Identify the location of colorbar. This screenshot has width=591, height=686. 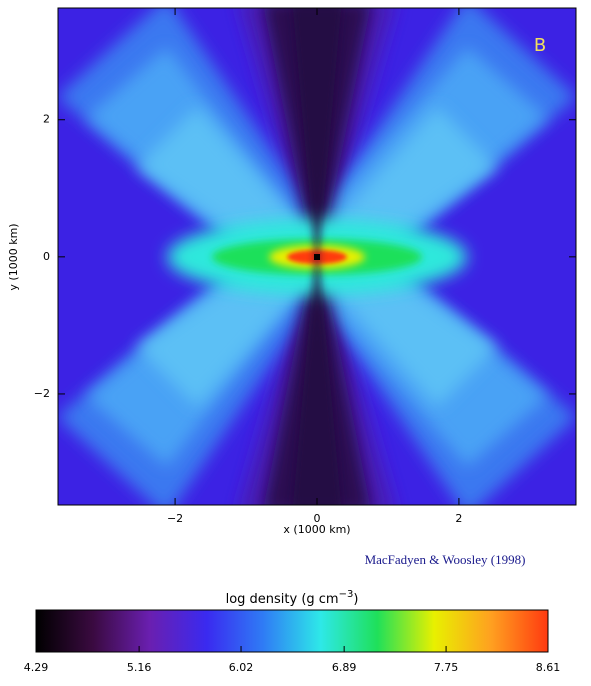
(292, 631).